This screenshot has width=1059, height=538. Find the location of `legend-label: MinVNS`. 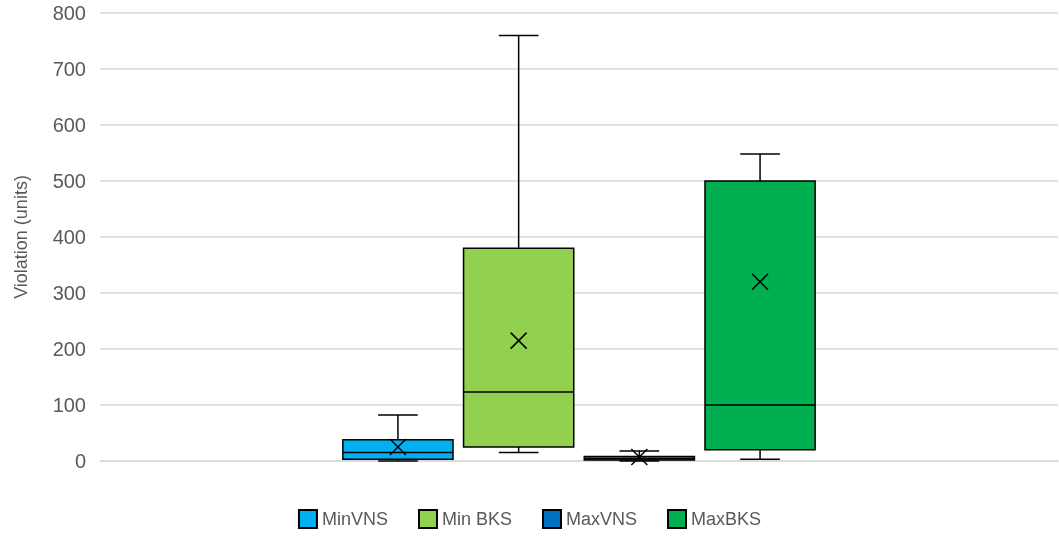

legend-label: MinVNS is located at coordinates (354, 519).